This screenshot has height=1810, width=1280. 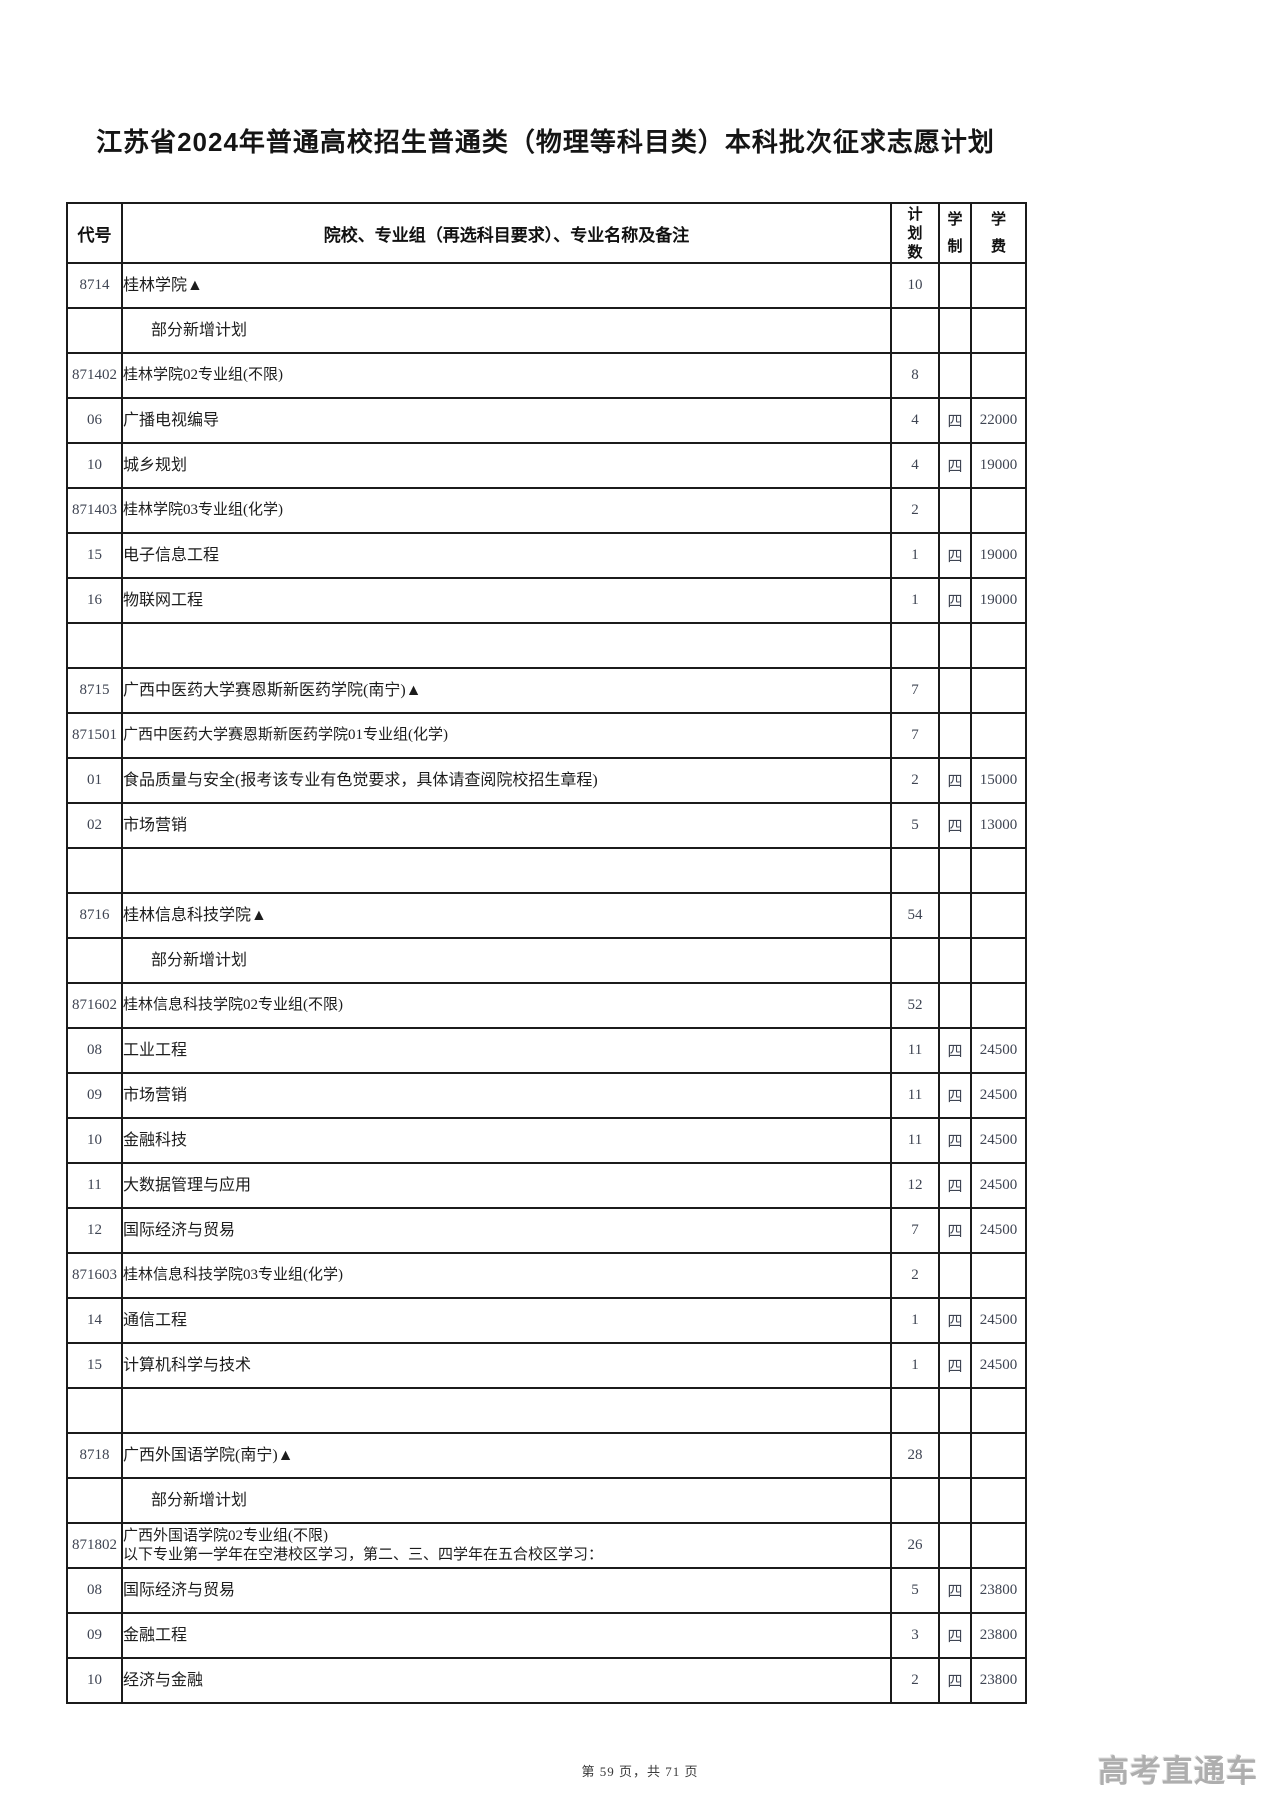 What do you see at coordinates (94, 1545) in the screenshot?
I see `cell-code: 871802` at bounding box center [94, 1545].